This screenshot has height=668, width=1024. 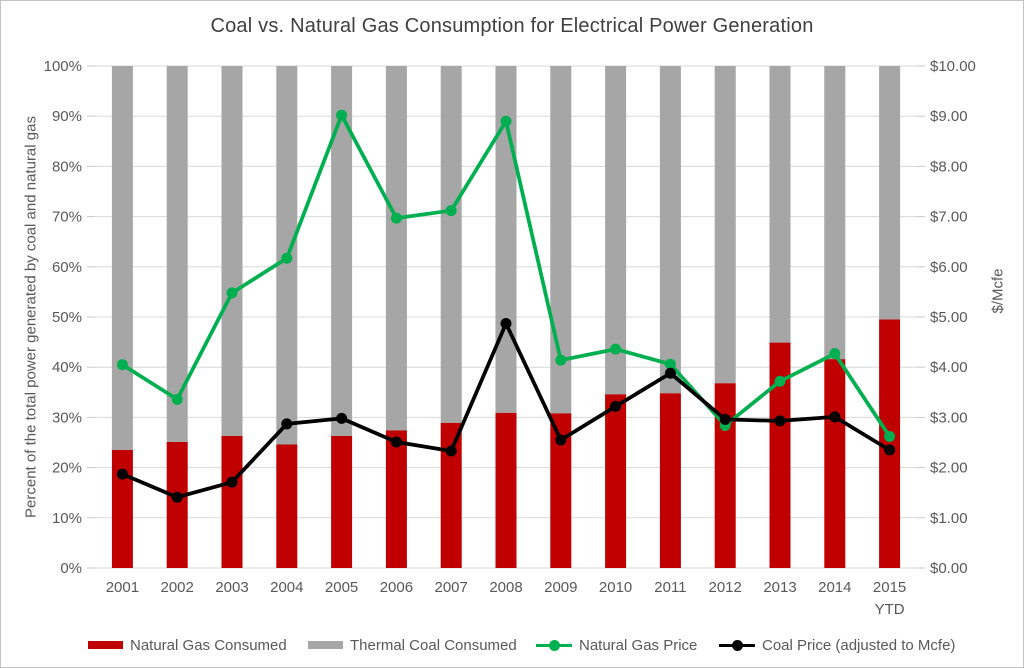 What do you see at coordinates (396, 587) in the screenshot?
I see `x-axis-label: 2006` at bounding box center [396, 587].